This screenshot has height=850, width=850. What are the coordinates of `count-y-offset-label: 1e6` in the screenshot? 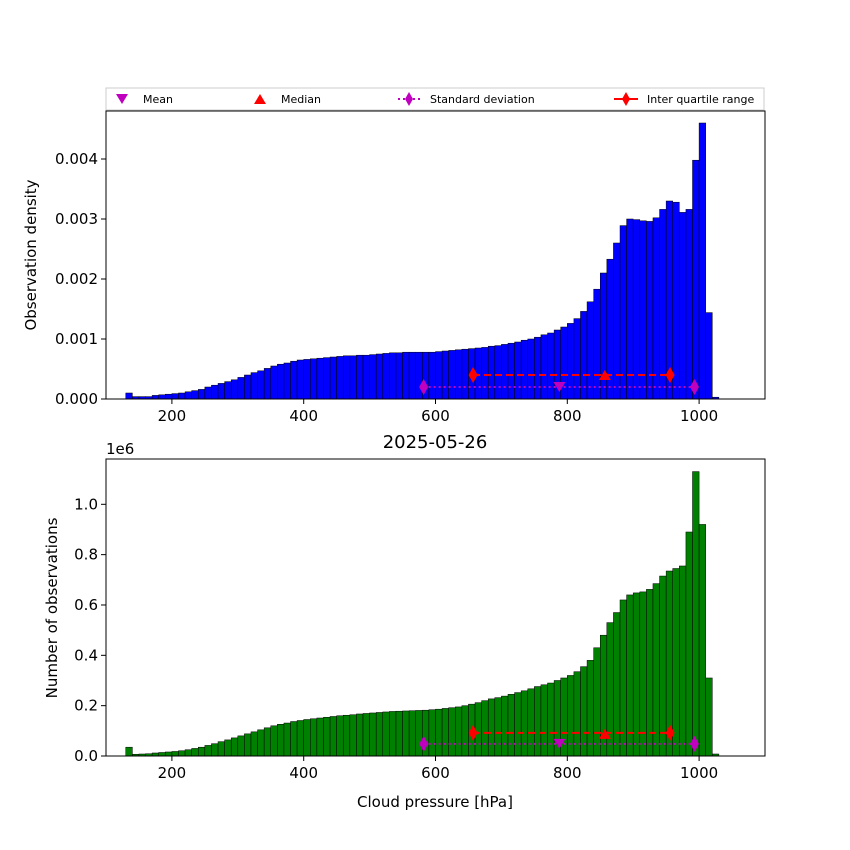 It's located at (120, 449).